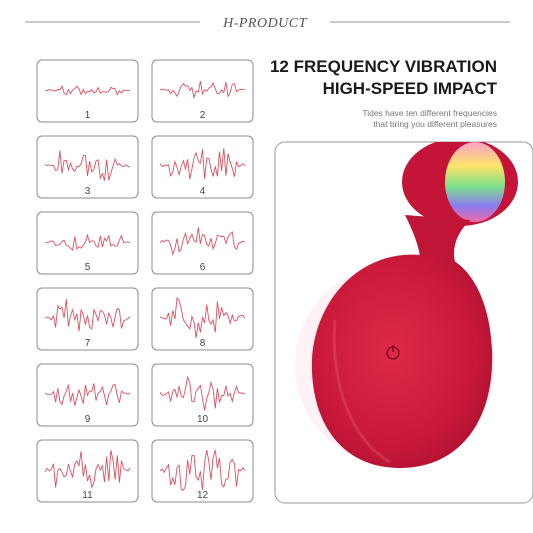 Image resolution: width=533 pixels, height=533 pixels. I want to click on mode-number: 11, so click(87, 495).